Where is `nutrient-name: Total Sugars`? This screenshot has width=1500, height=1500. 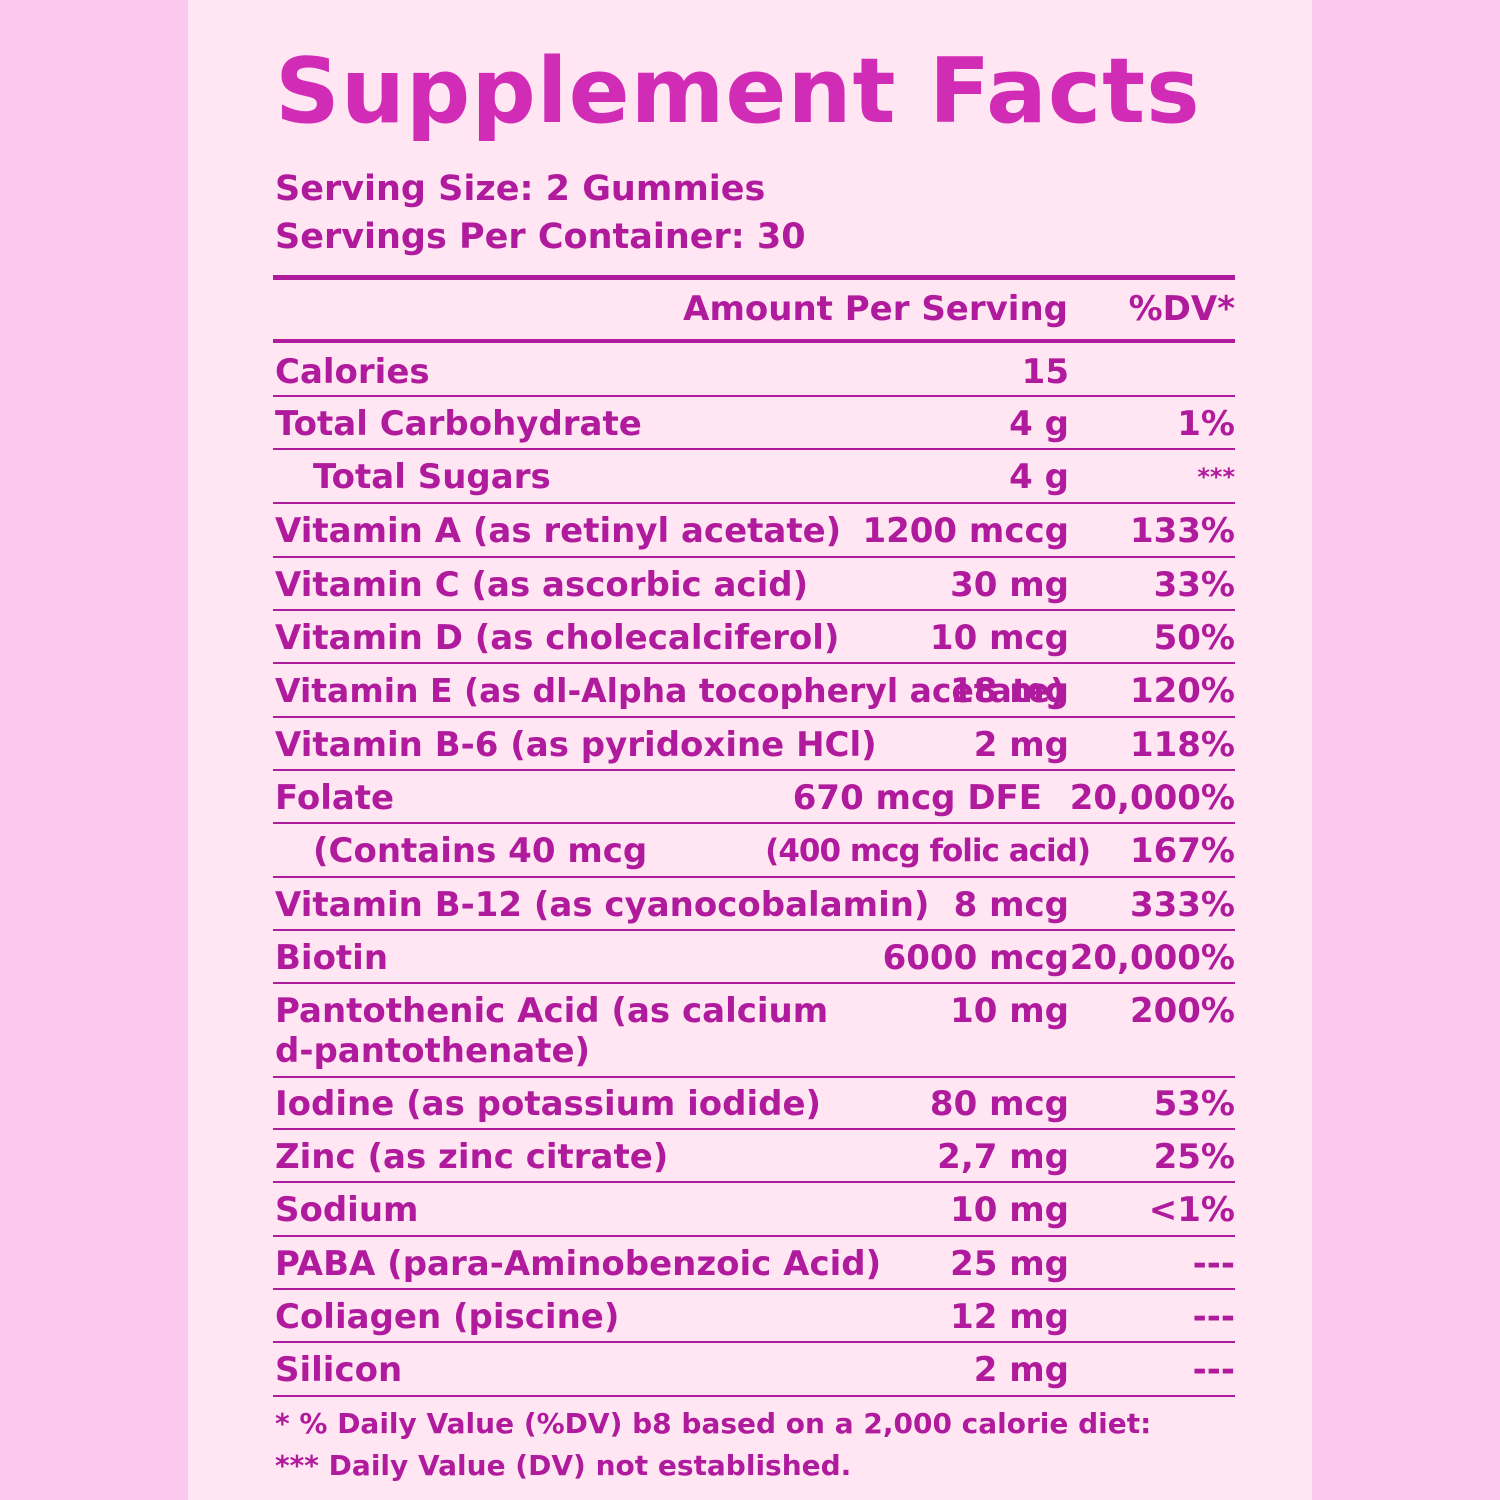
nutrient-name: Total Sugars is located at coordinates (432, 477).